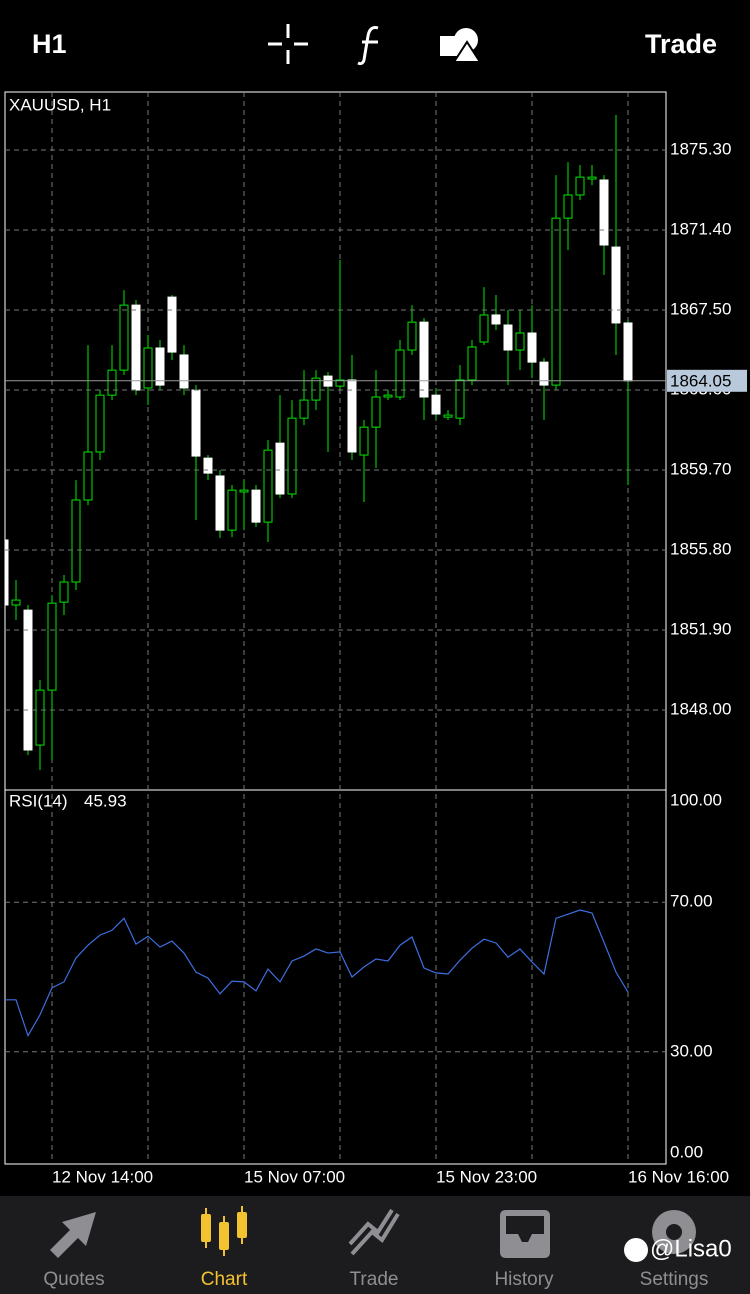  Describe the element at coordinates (486, 1176) in the screenshot. I see `x-tick-label: 15 Nov 23:00` at that location.